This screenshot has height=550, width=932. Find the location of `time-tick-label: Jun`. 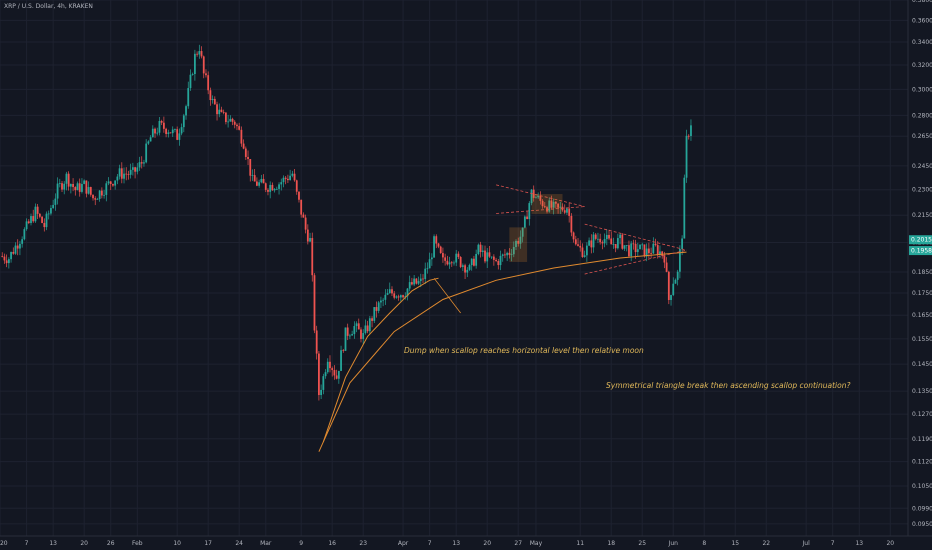

time-tick-label: Jun is located at coordinates (673, 543).